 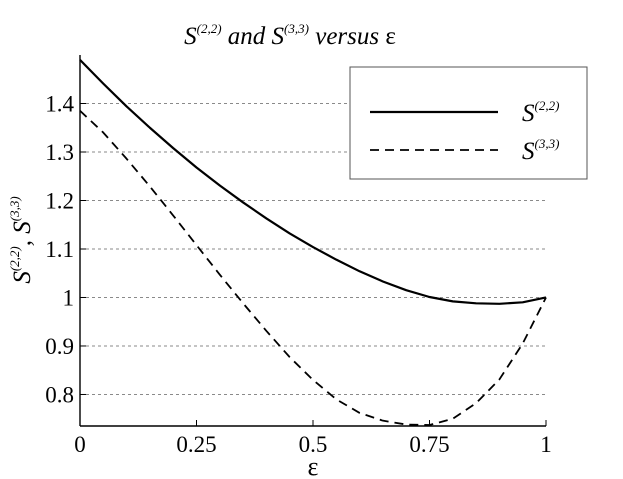 I want to click on y-tick-label-3: 1.1, so click(x=59, y=249).